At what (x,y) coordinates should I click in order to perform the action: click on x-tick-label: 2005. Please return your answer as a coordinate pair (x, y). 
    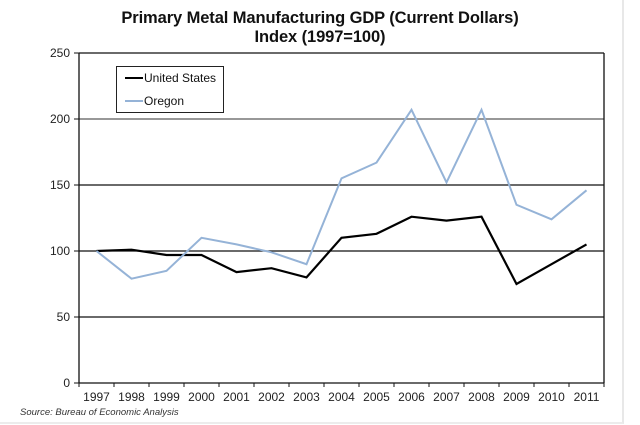
    Looking at the image, I should click on (376, 397).